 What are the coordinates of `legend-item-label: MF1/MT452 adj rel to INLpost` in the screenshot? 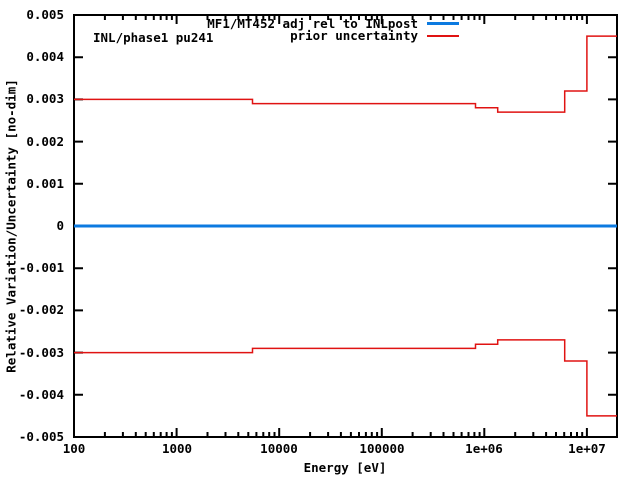 It's located at (312, 23).